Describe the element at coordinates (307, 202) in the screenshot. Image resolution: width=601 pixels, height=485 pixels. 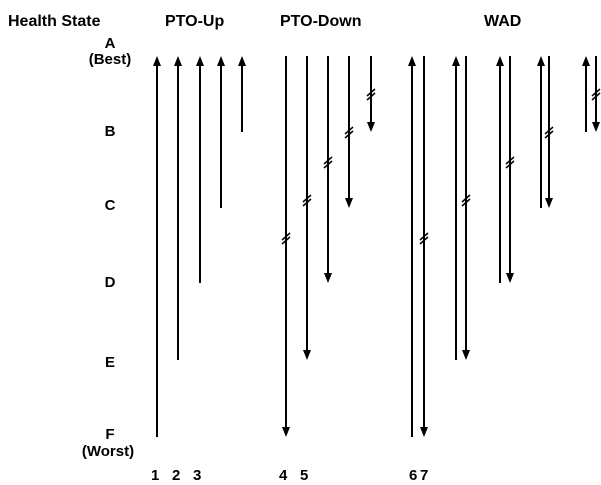
I see `pto-down-arrow-2-break-b` at that location.